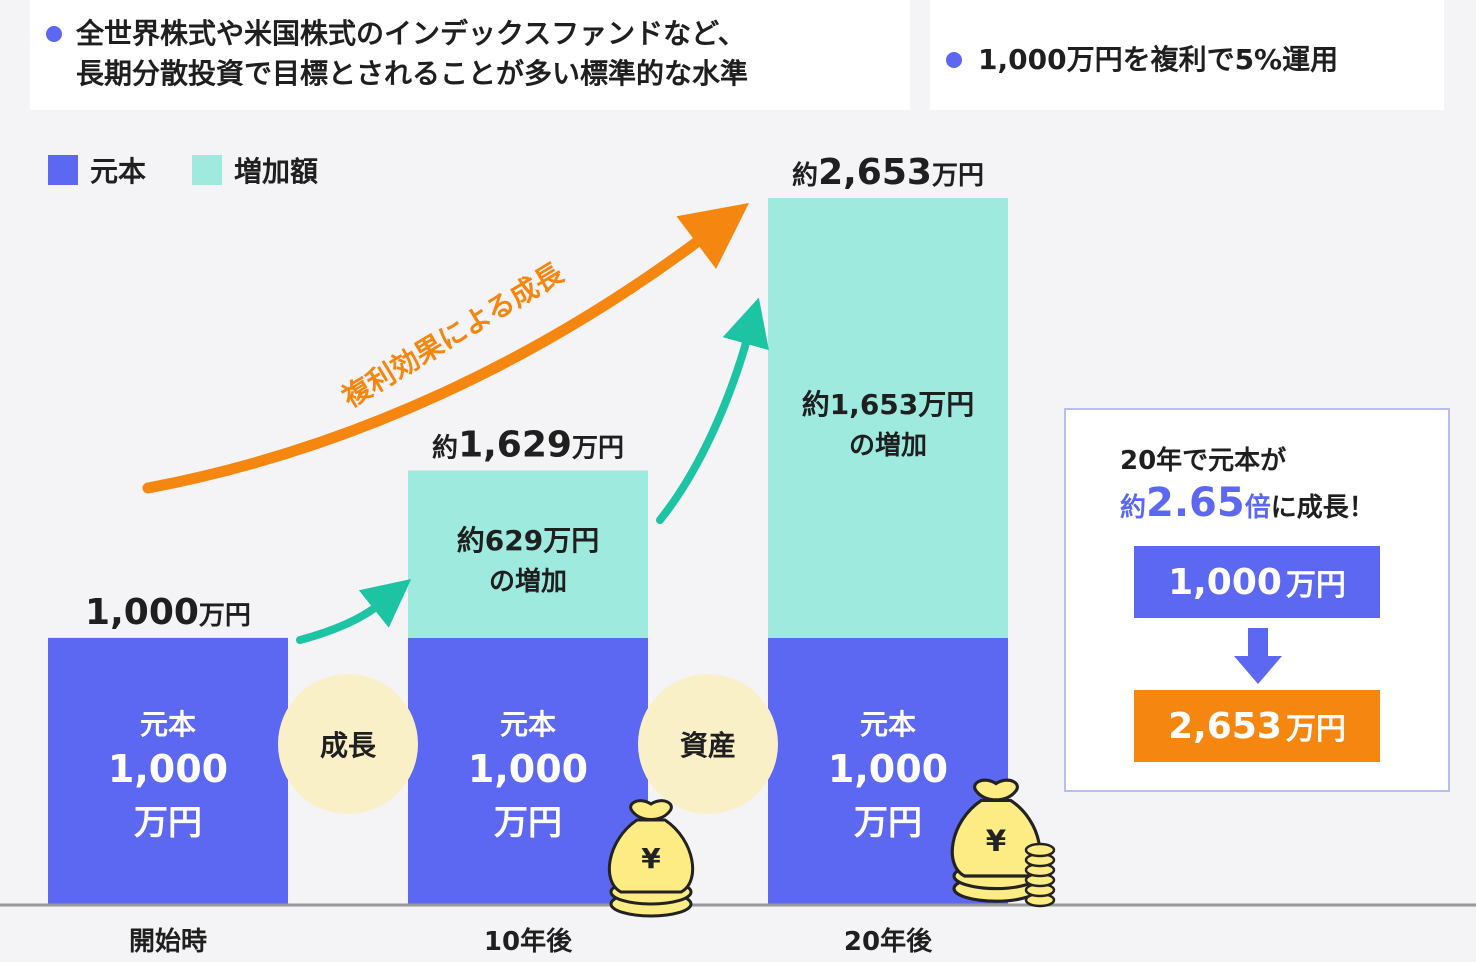  Describe the element at coordinates (1133, 508) in the screenshot. I see `summary-prefix: 約` at that location.